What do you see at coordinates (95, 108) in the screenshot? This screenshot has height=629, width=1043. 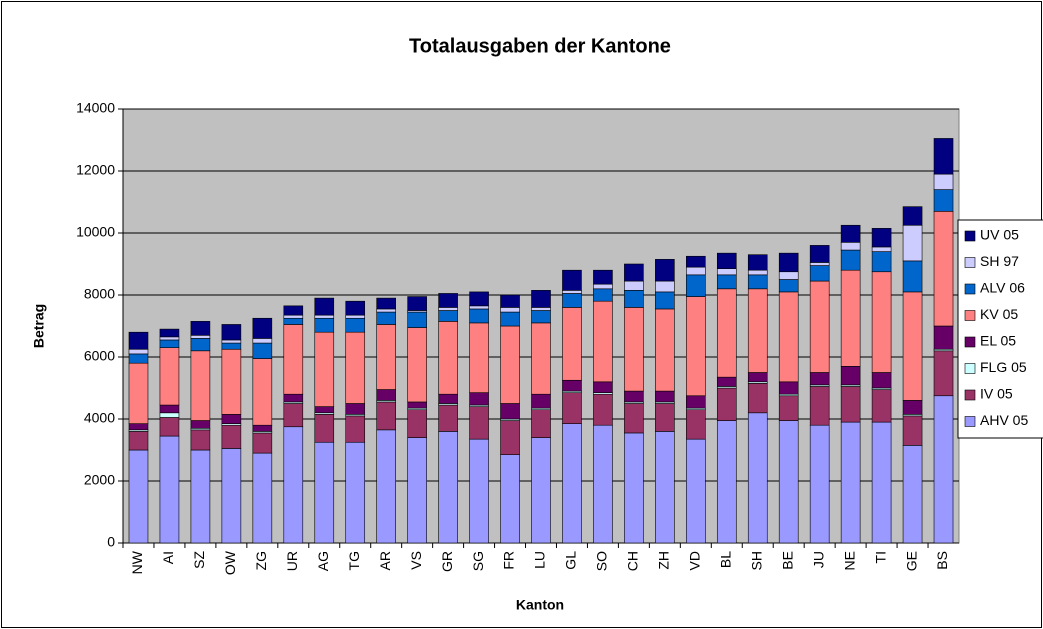 I see `y-tick-label: 14000` at bounding box center [95, 108].